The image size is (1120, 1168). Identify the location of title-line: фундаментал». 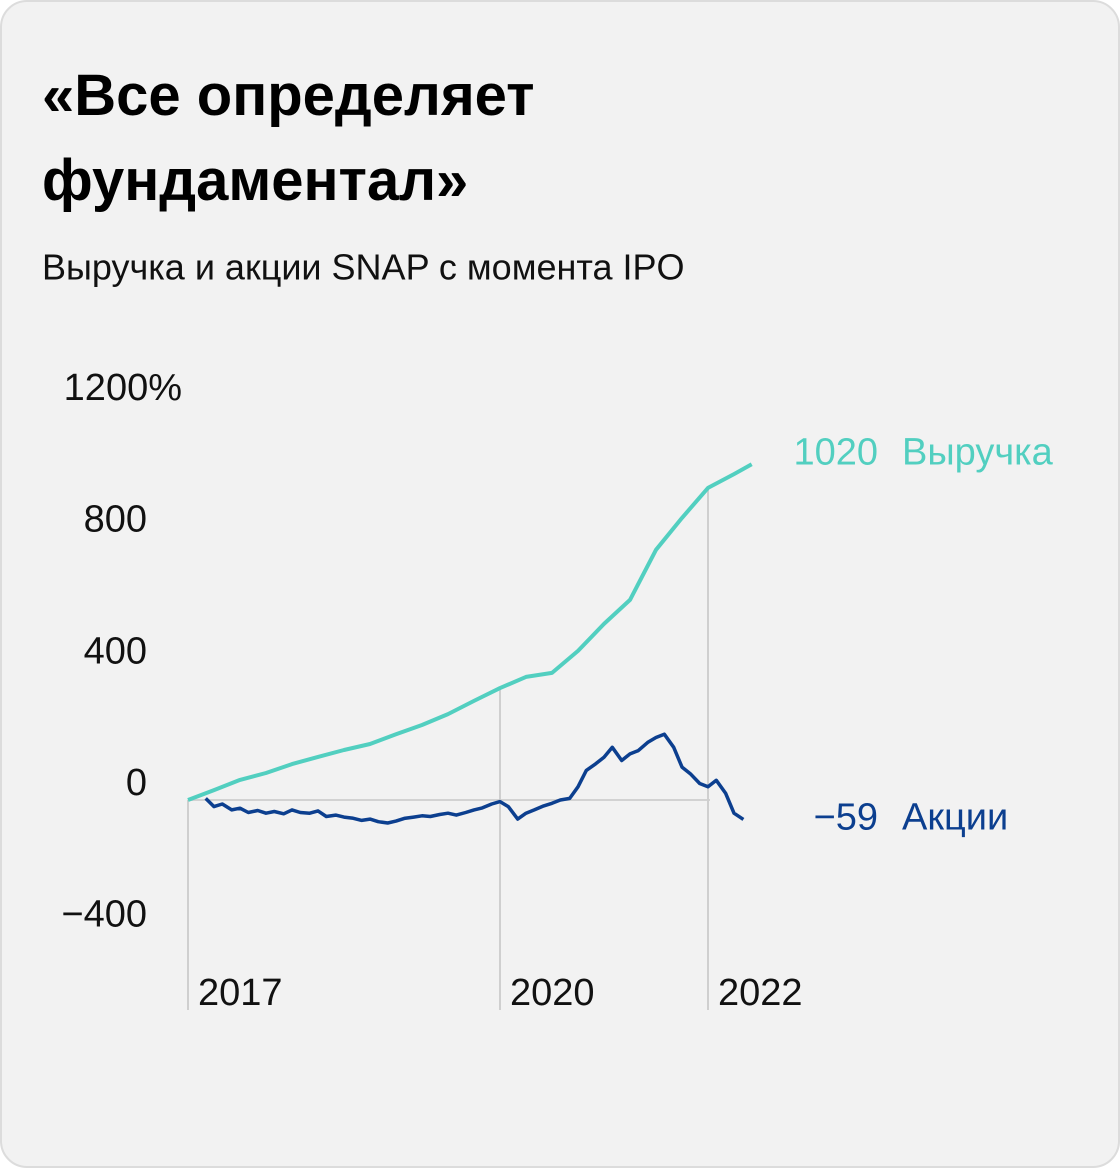
(255, 180).